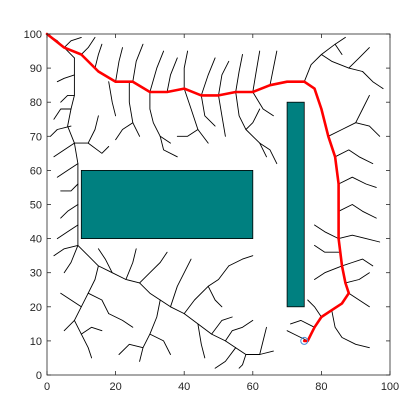  Describe the element at coordinates (39, 376) in the screenshot. I see `y-tick-label: 0` at that location.